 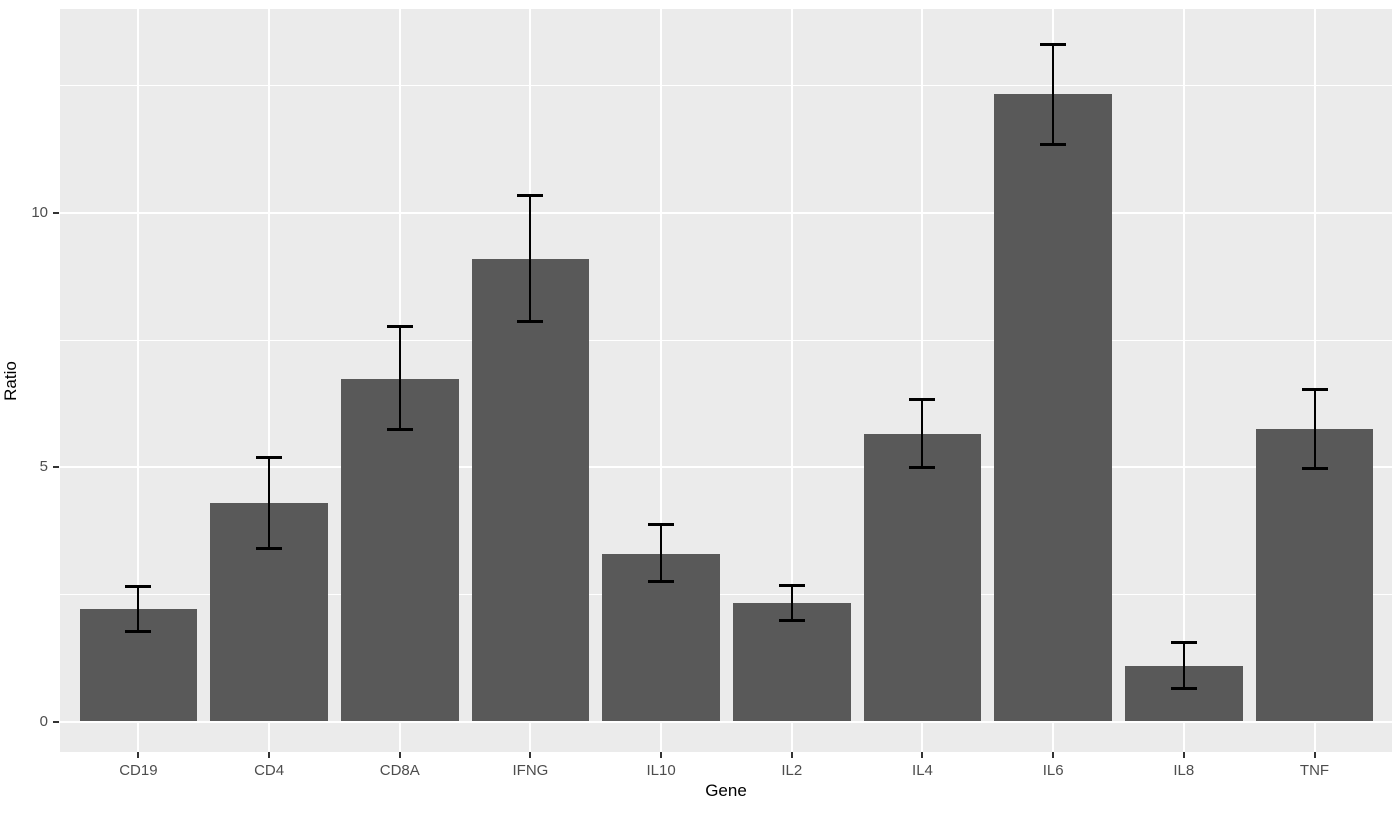 I want to click on x-axis-title: Gene, so click(x=726, y=790).